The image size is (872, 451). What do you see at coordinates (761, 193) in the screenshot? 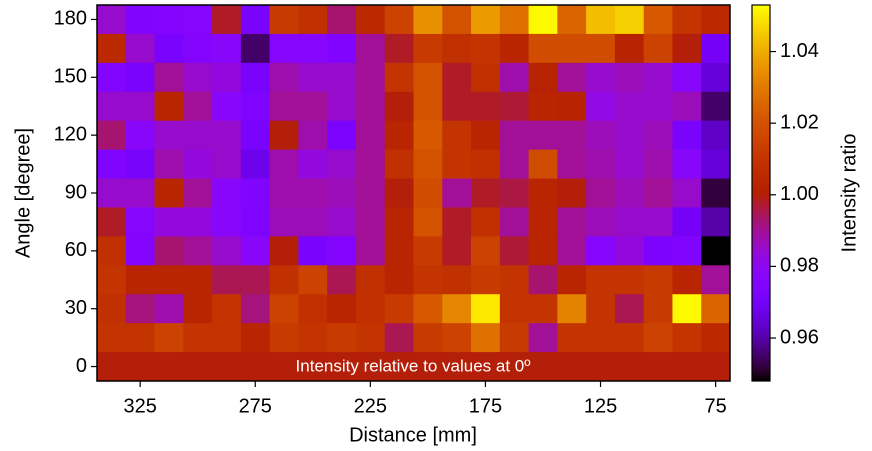
I see `colorbar` at bounding box center [761, 193].